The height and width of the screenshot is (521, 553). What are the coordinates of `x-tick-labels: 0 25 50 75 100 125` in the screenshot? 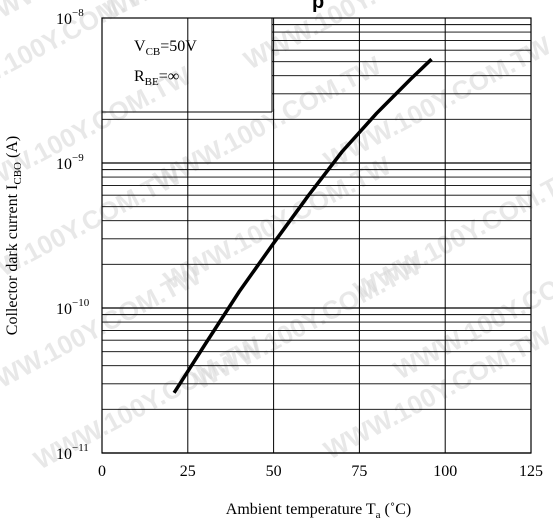 It's located at (320, 471).